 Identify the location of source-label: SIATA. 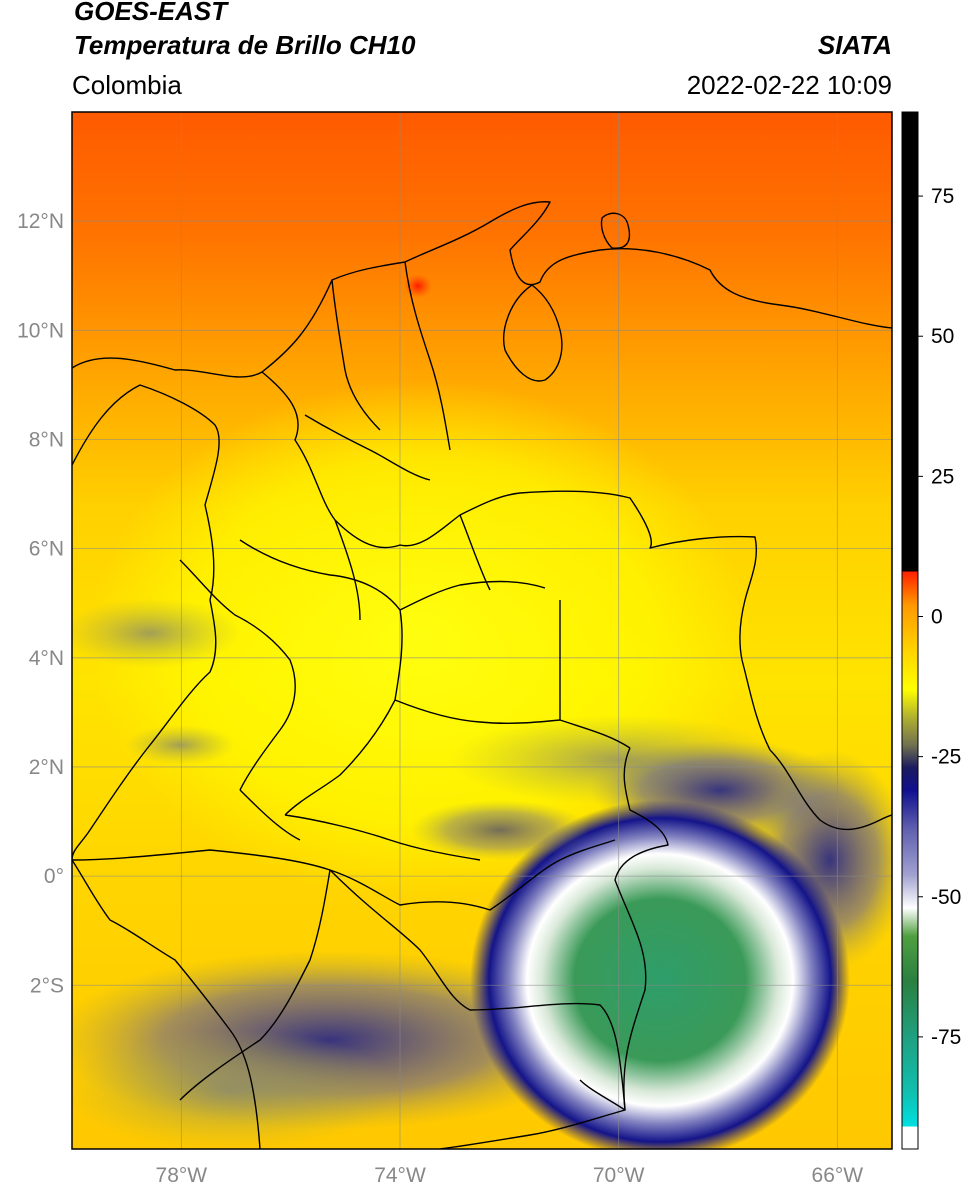
(854, 45).